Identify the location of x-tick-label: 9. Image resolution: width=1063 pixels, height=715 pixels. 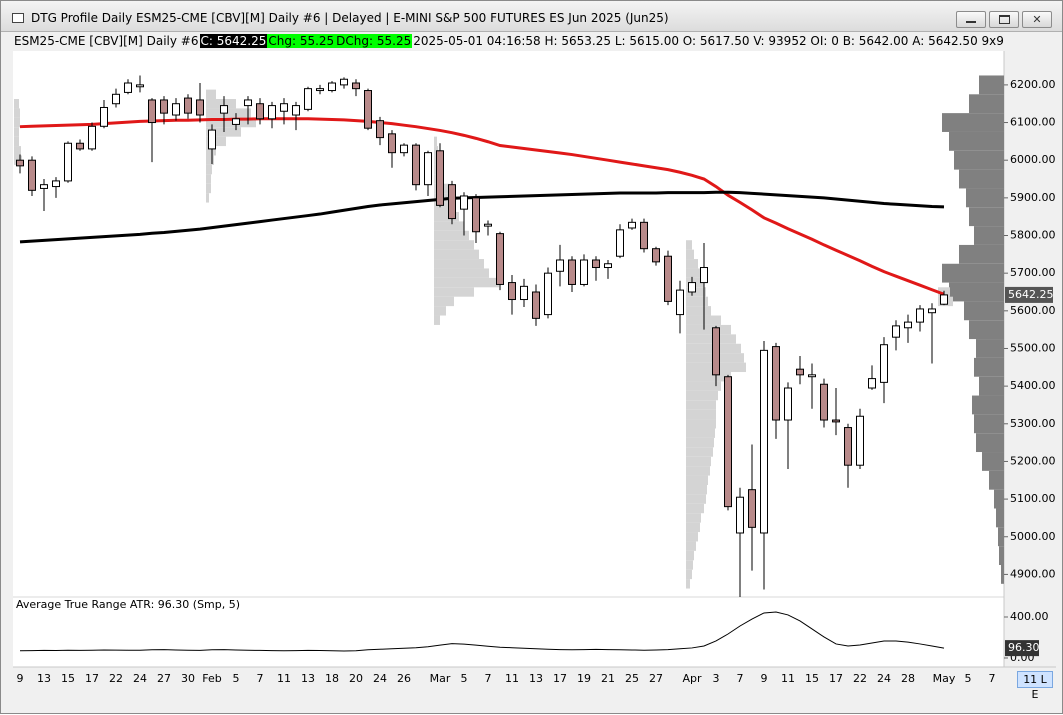
(764, 678).